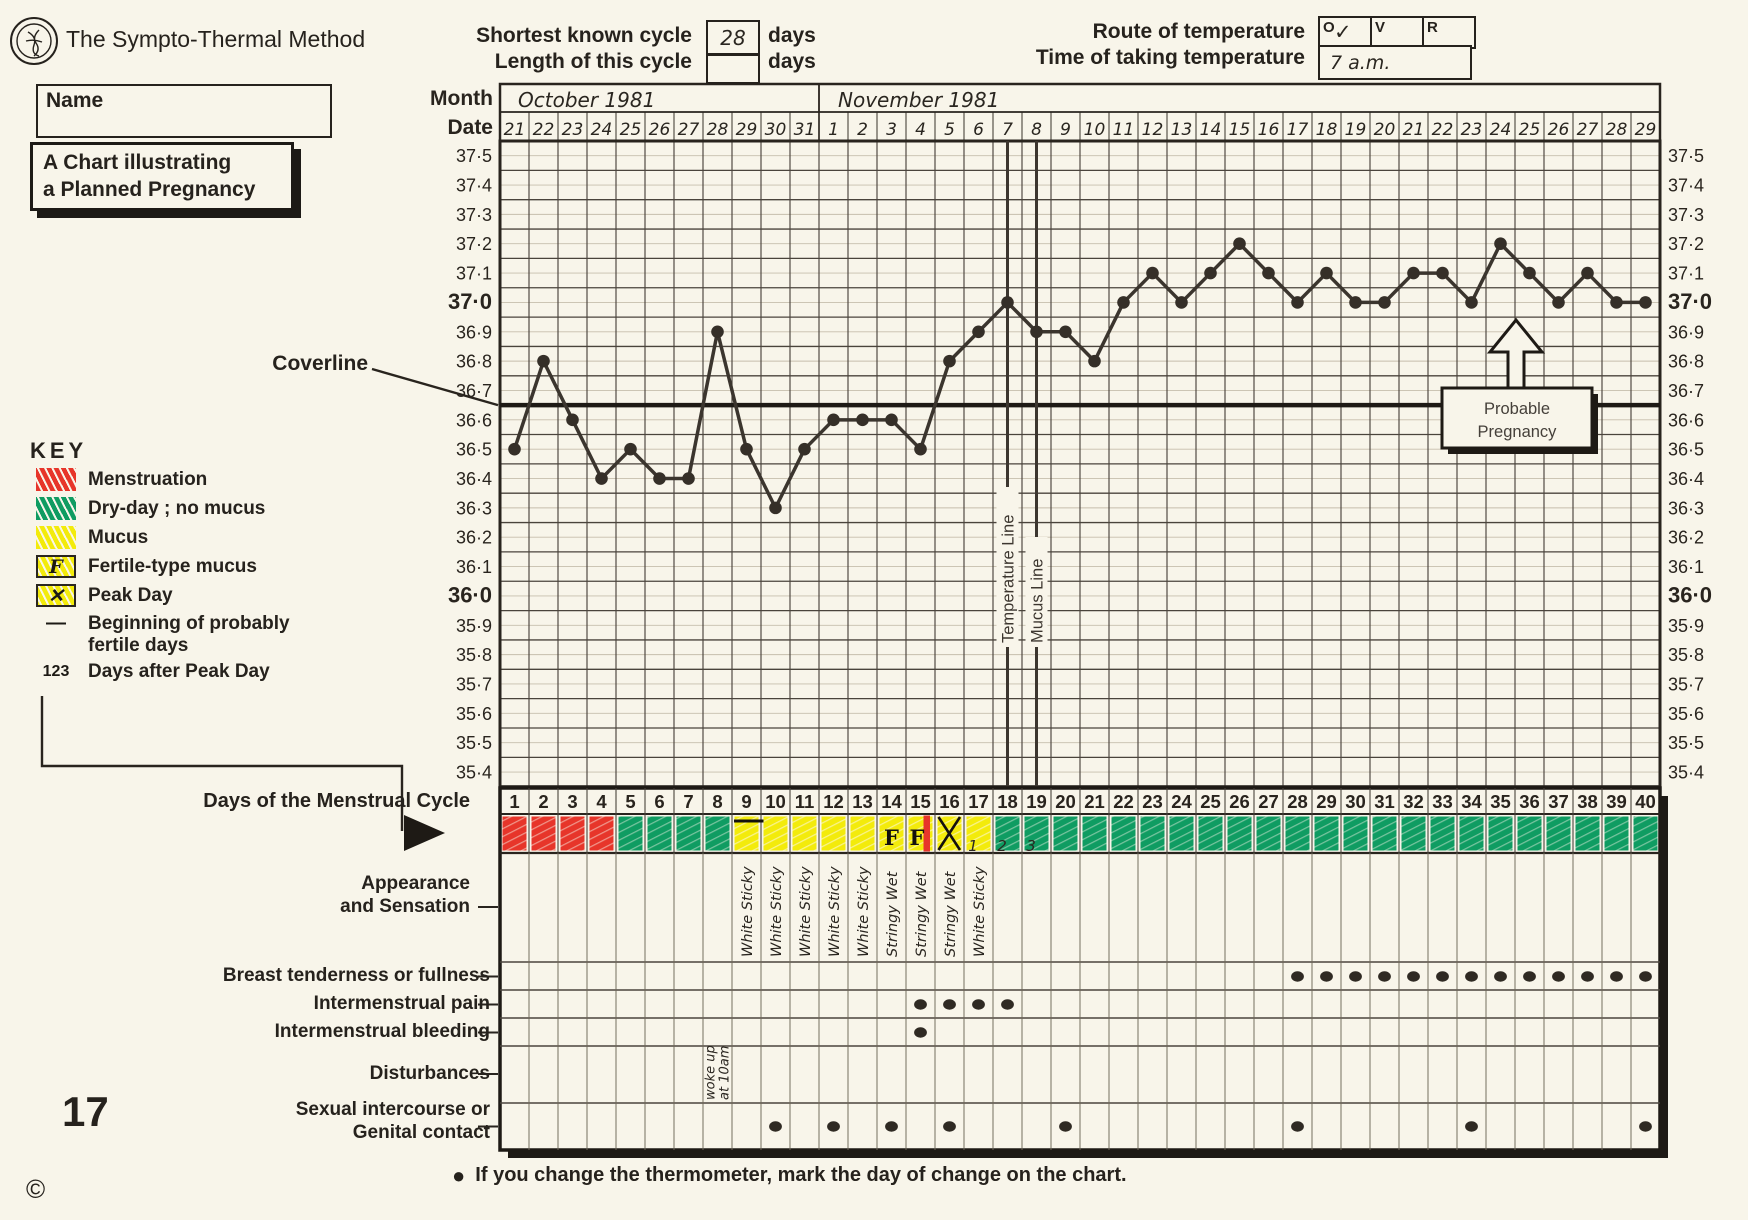 This screenshot has height=1220, width=1748. Describe the element at coordinates (1516, 355) in the screenshot. I see `probable-pregnancy-arrow` at that location.